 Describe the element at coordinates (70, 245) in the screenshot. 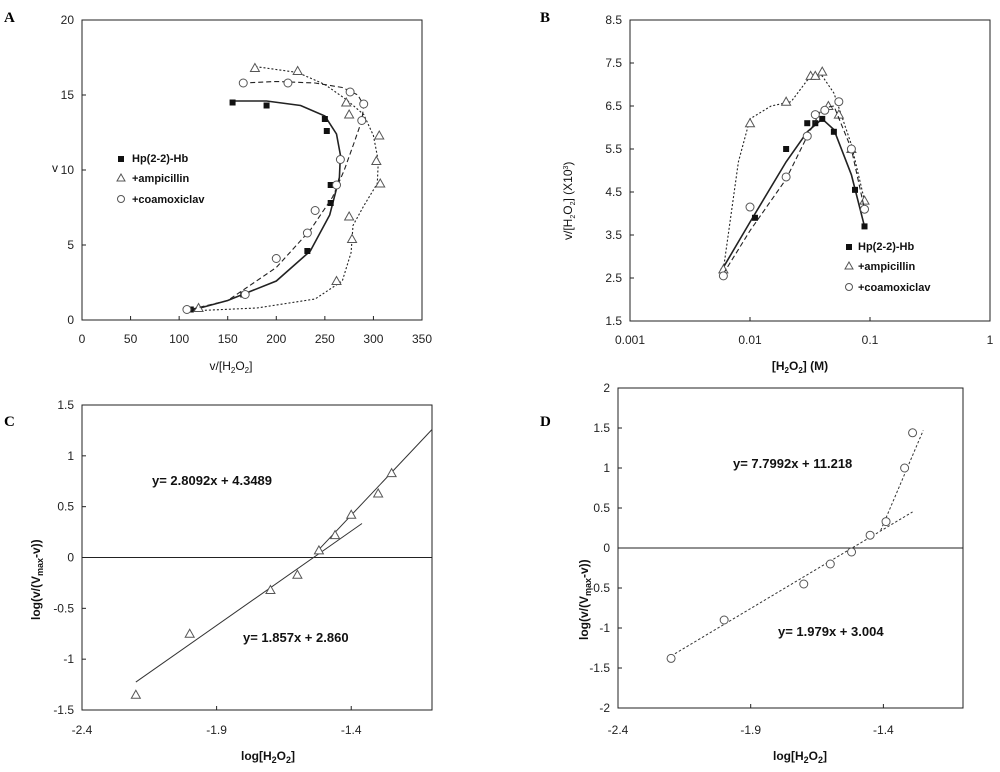

I see `y-tick-label: 5` at that location.